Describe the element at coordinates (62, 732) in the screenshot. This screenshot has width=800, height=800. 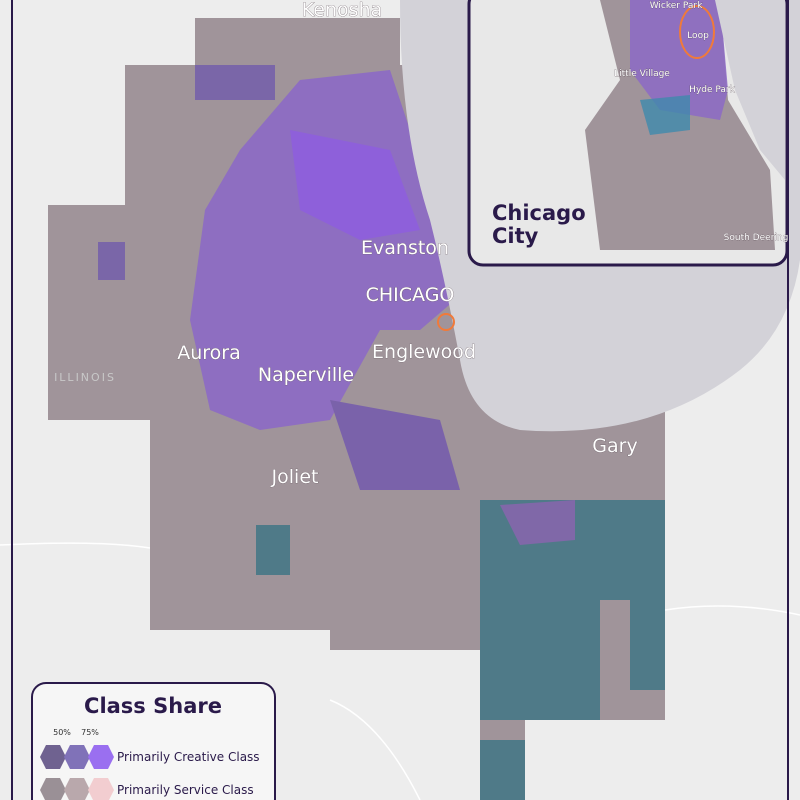
I see `legend-scale-label: 50%` at that location.